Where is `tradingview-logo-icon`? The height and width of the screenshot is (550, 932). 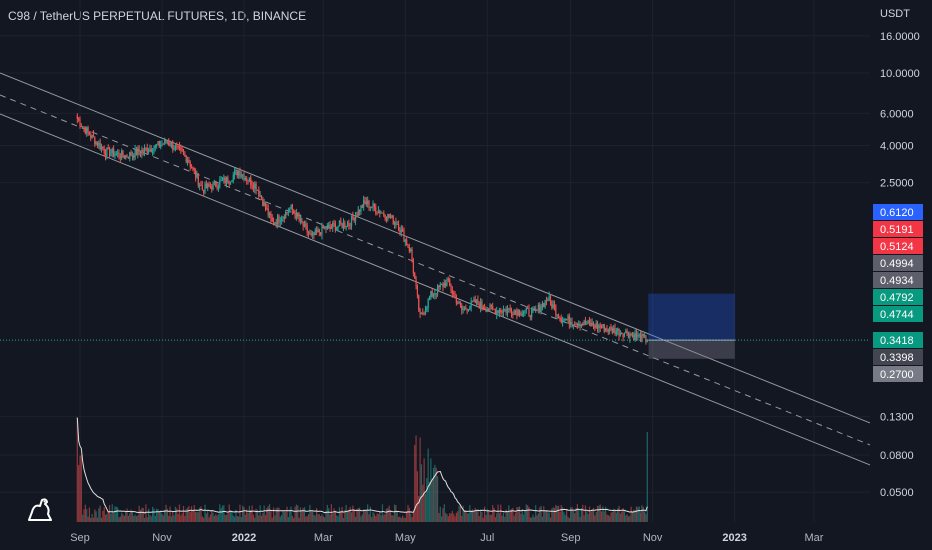
tradingview-logo-icon is located at coordinates (41, 508).